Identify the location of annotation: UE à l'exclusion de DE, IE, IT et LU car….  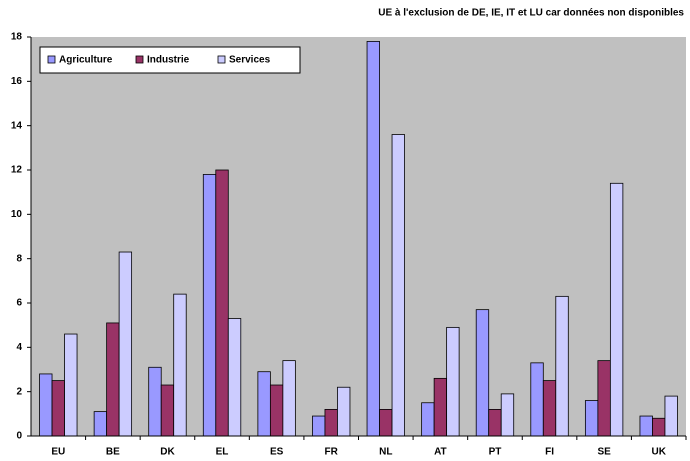
(531, 13).